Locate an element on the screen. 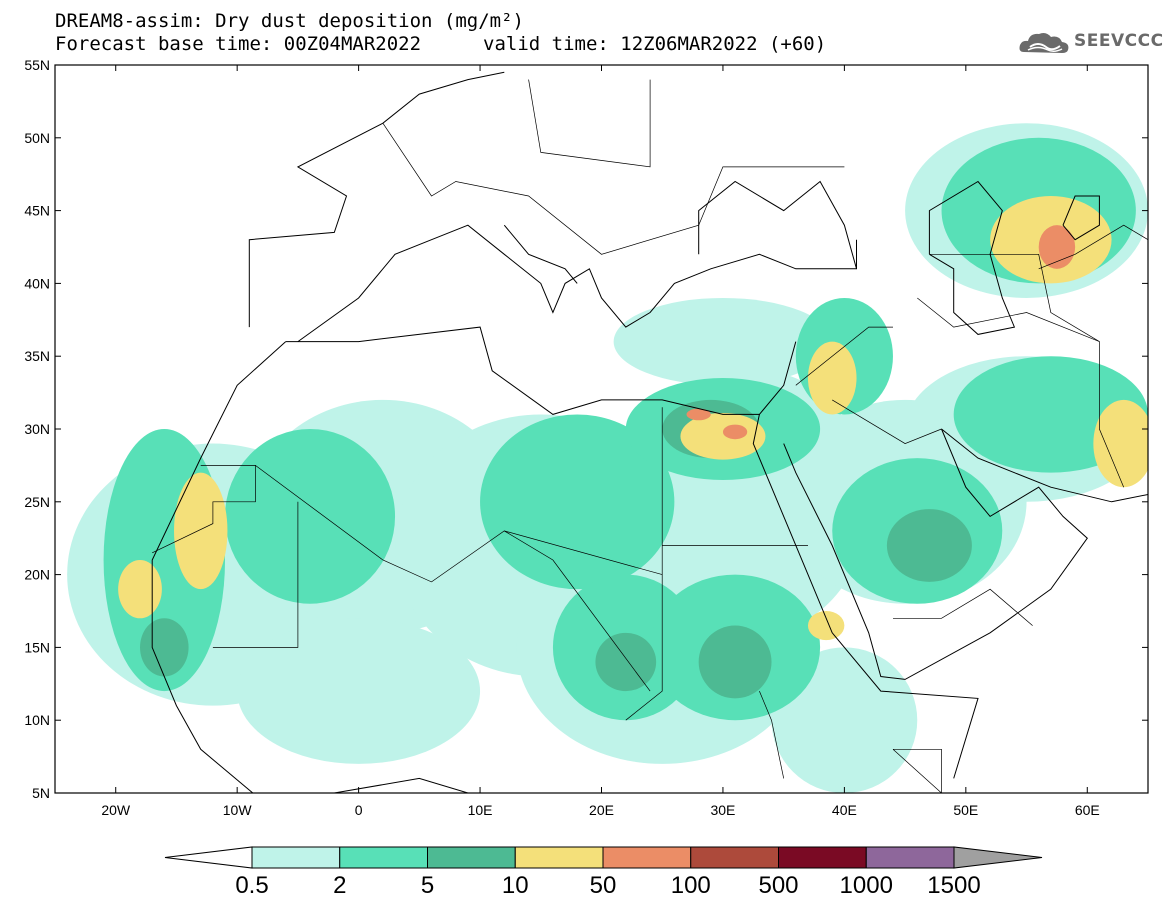  coastline-red-sea-west is located at coordinates (865, 596).